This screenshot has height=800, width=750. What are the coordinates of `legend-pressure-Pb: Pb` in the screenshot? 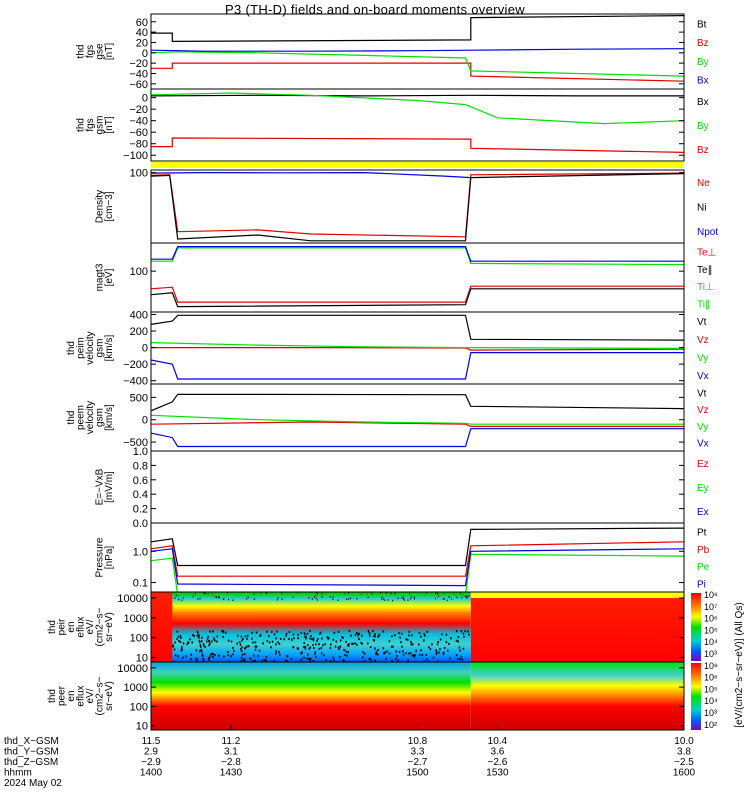 It's located at (703, 550).